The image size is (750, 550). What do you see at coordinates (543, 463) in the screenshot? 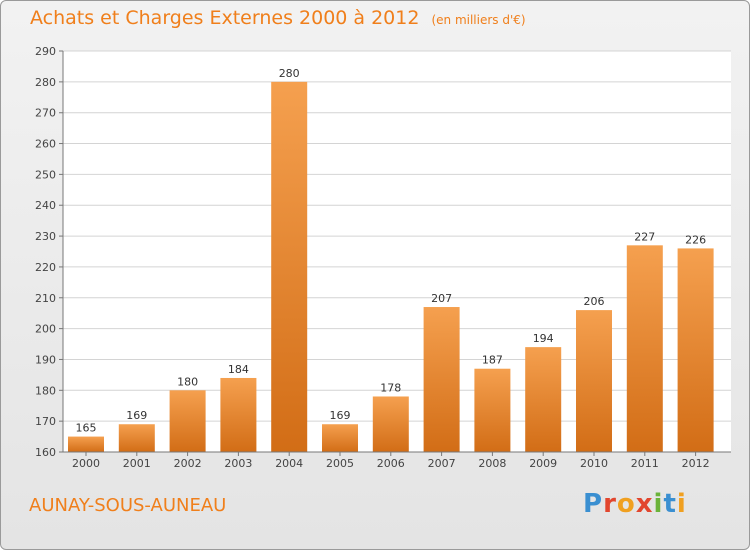
I see `x-tick-label: 2009` at bounding box center [543, 463].